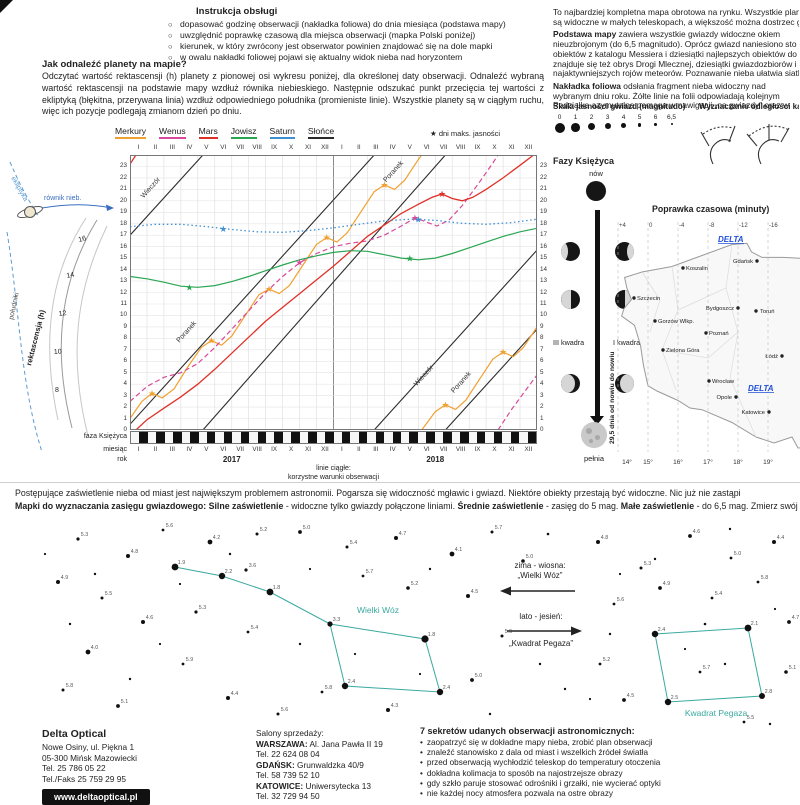 Image resolution: width=800 pixels, height=805 pixels. Describe the element at coordinates (544, 212) in the screenshot. I see `ra-axis-label: 19` at that location.